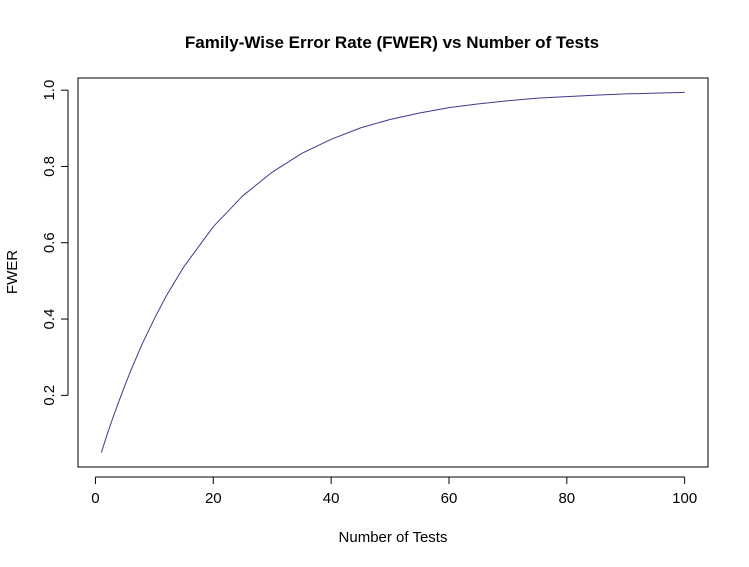 The width and height of the screenshot is (749, 567). What do you see at coordinates (394, 491) in the screenshot?
I see `x-axis: 0 20 40 60 80 100` at bounding box center [394, 491].